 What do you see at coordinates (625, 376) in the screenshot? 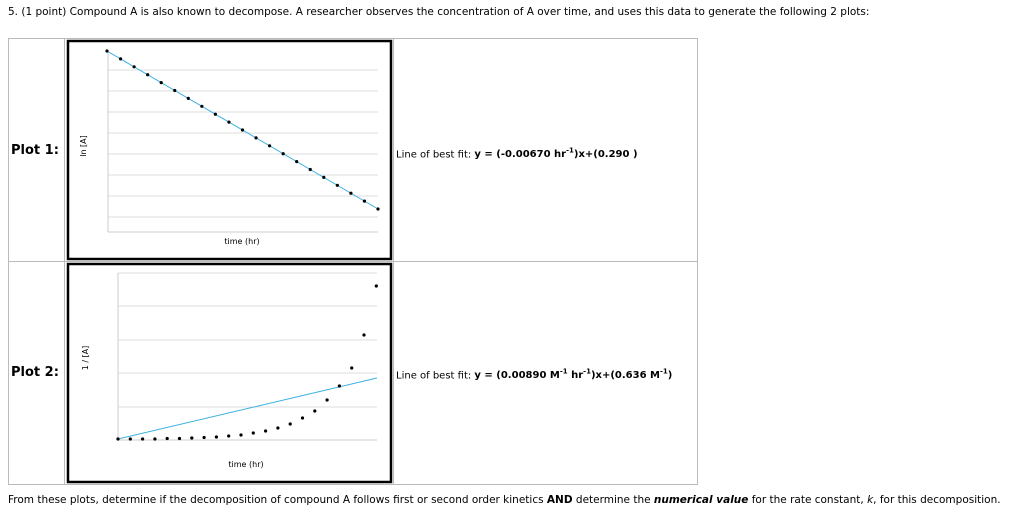
I see `equation-text: )x+(0.636 M` at bounding box center [625, 376].